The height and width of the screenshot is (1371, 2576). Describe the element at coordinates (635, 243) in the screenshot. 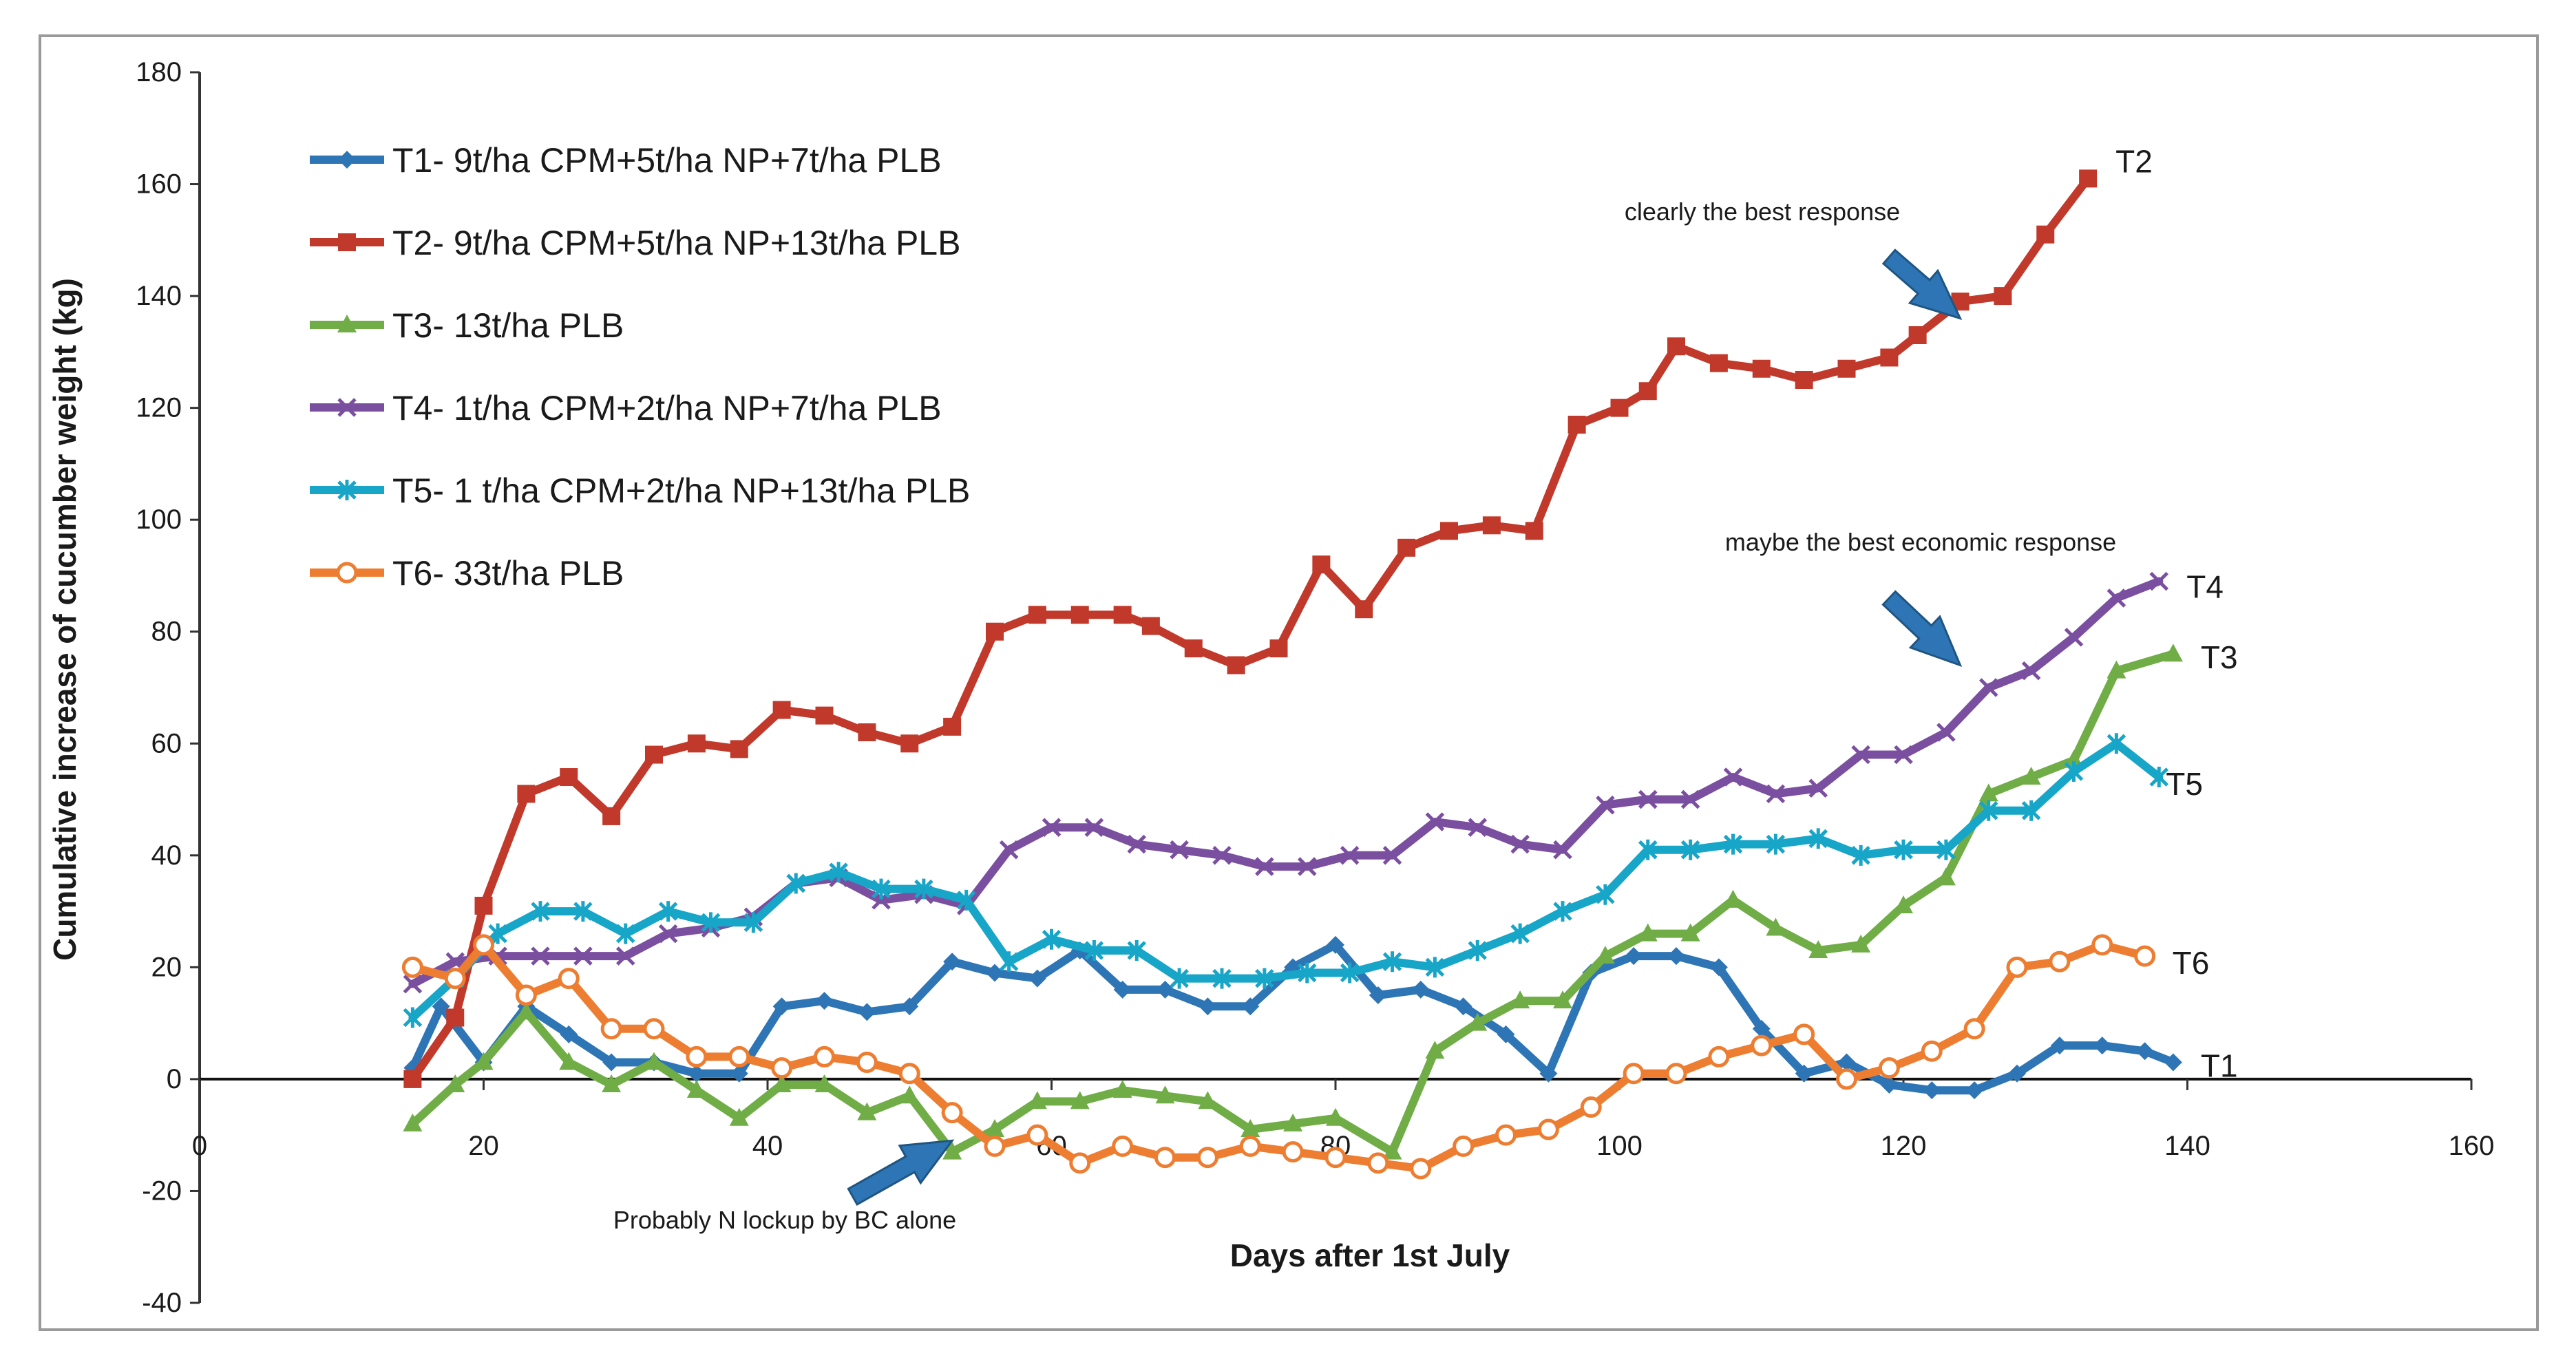

I see `legend-item-t2: T2- 9t/ha CPM+5t/ha NP+13t/ha PLB` at that location.